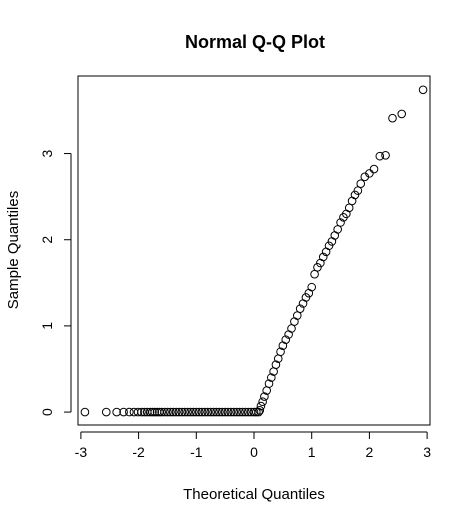 Image resolution: width=470 pixels, height=524 pixels. What do you see at coordinates (13, 250) in the screenshot?
I see `y-axis-label: Sample Quantiles` at bounding box center [13, 250].